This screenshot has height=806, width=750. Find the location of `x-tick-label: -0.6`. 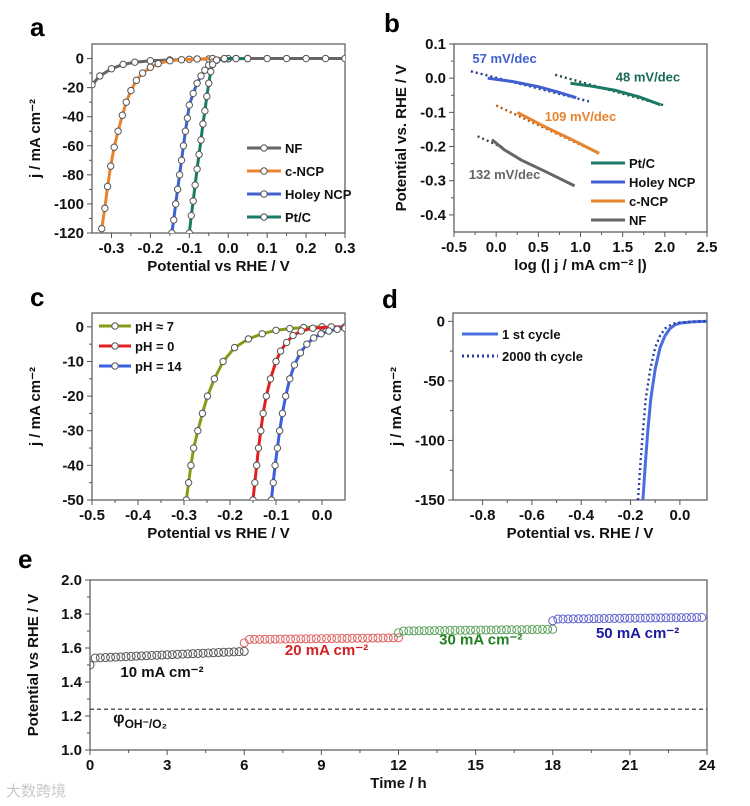

x-tick-label: -0.6 is located at coordinates (532, 515).